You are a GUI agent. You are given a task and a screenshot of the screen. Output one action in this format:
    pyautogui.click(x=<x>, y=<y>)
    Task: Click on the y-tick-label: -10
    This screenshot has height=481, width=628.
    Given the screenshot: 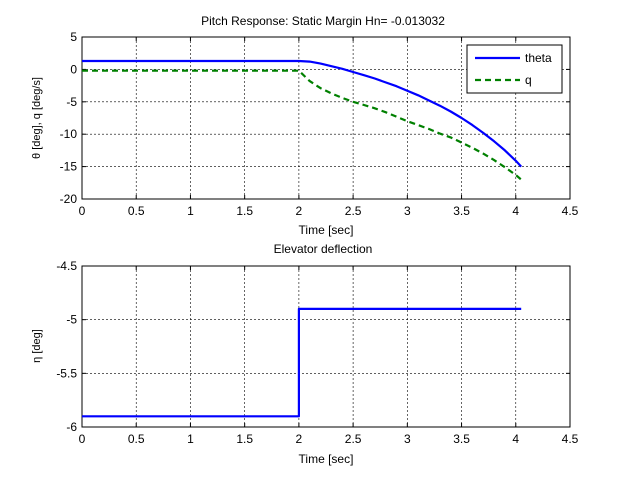 What is the action you would take?
    pyautogui.click(x=69, y=134)
    